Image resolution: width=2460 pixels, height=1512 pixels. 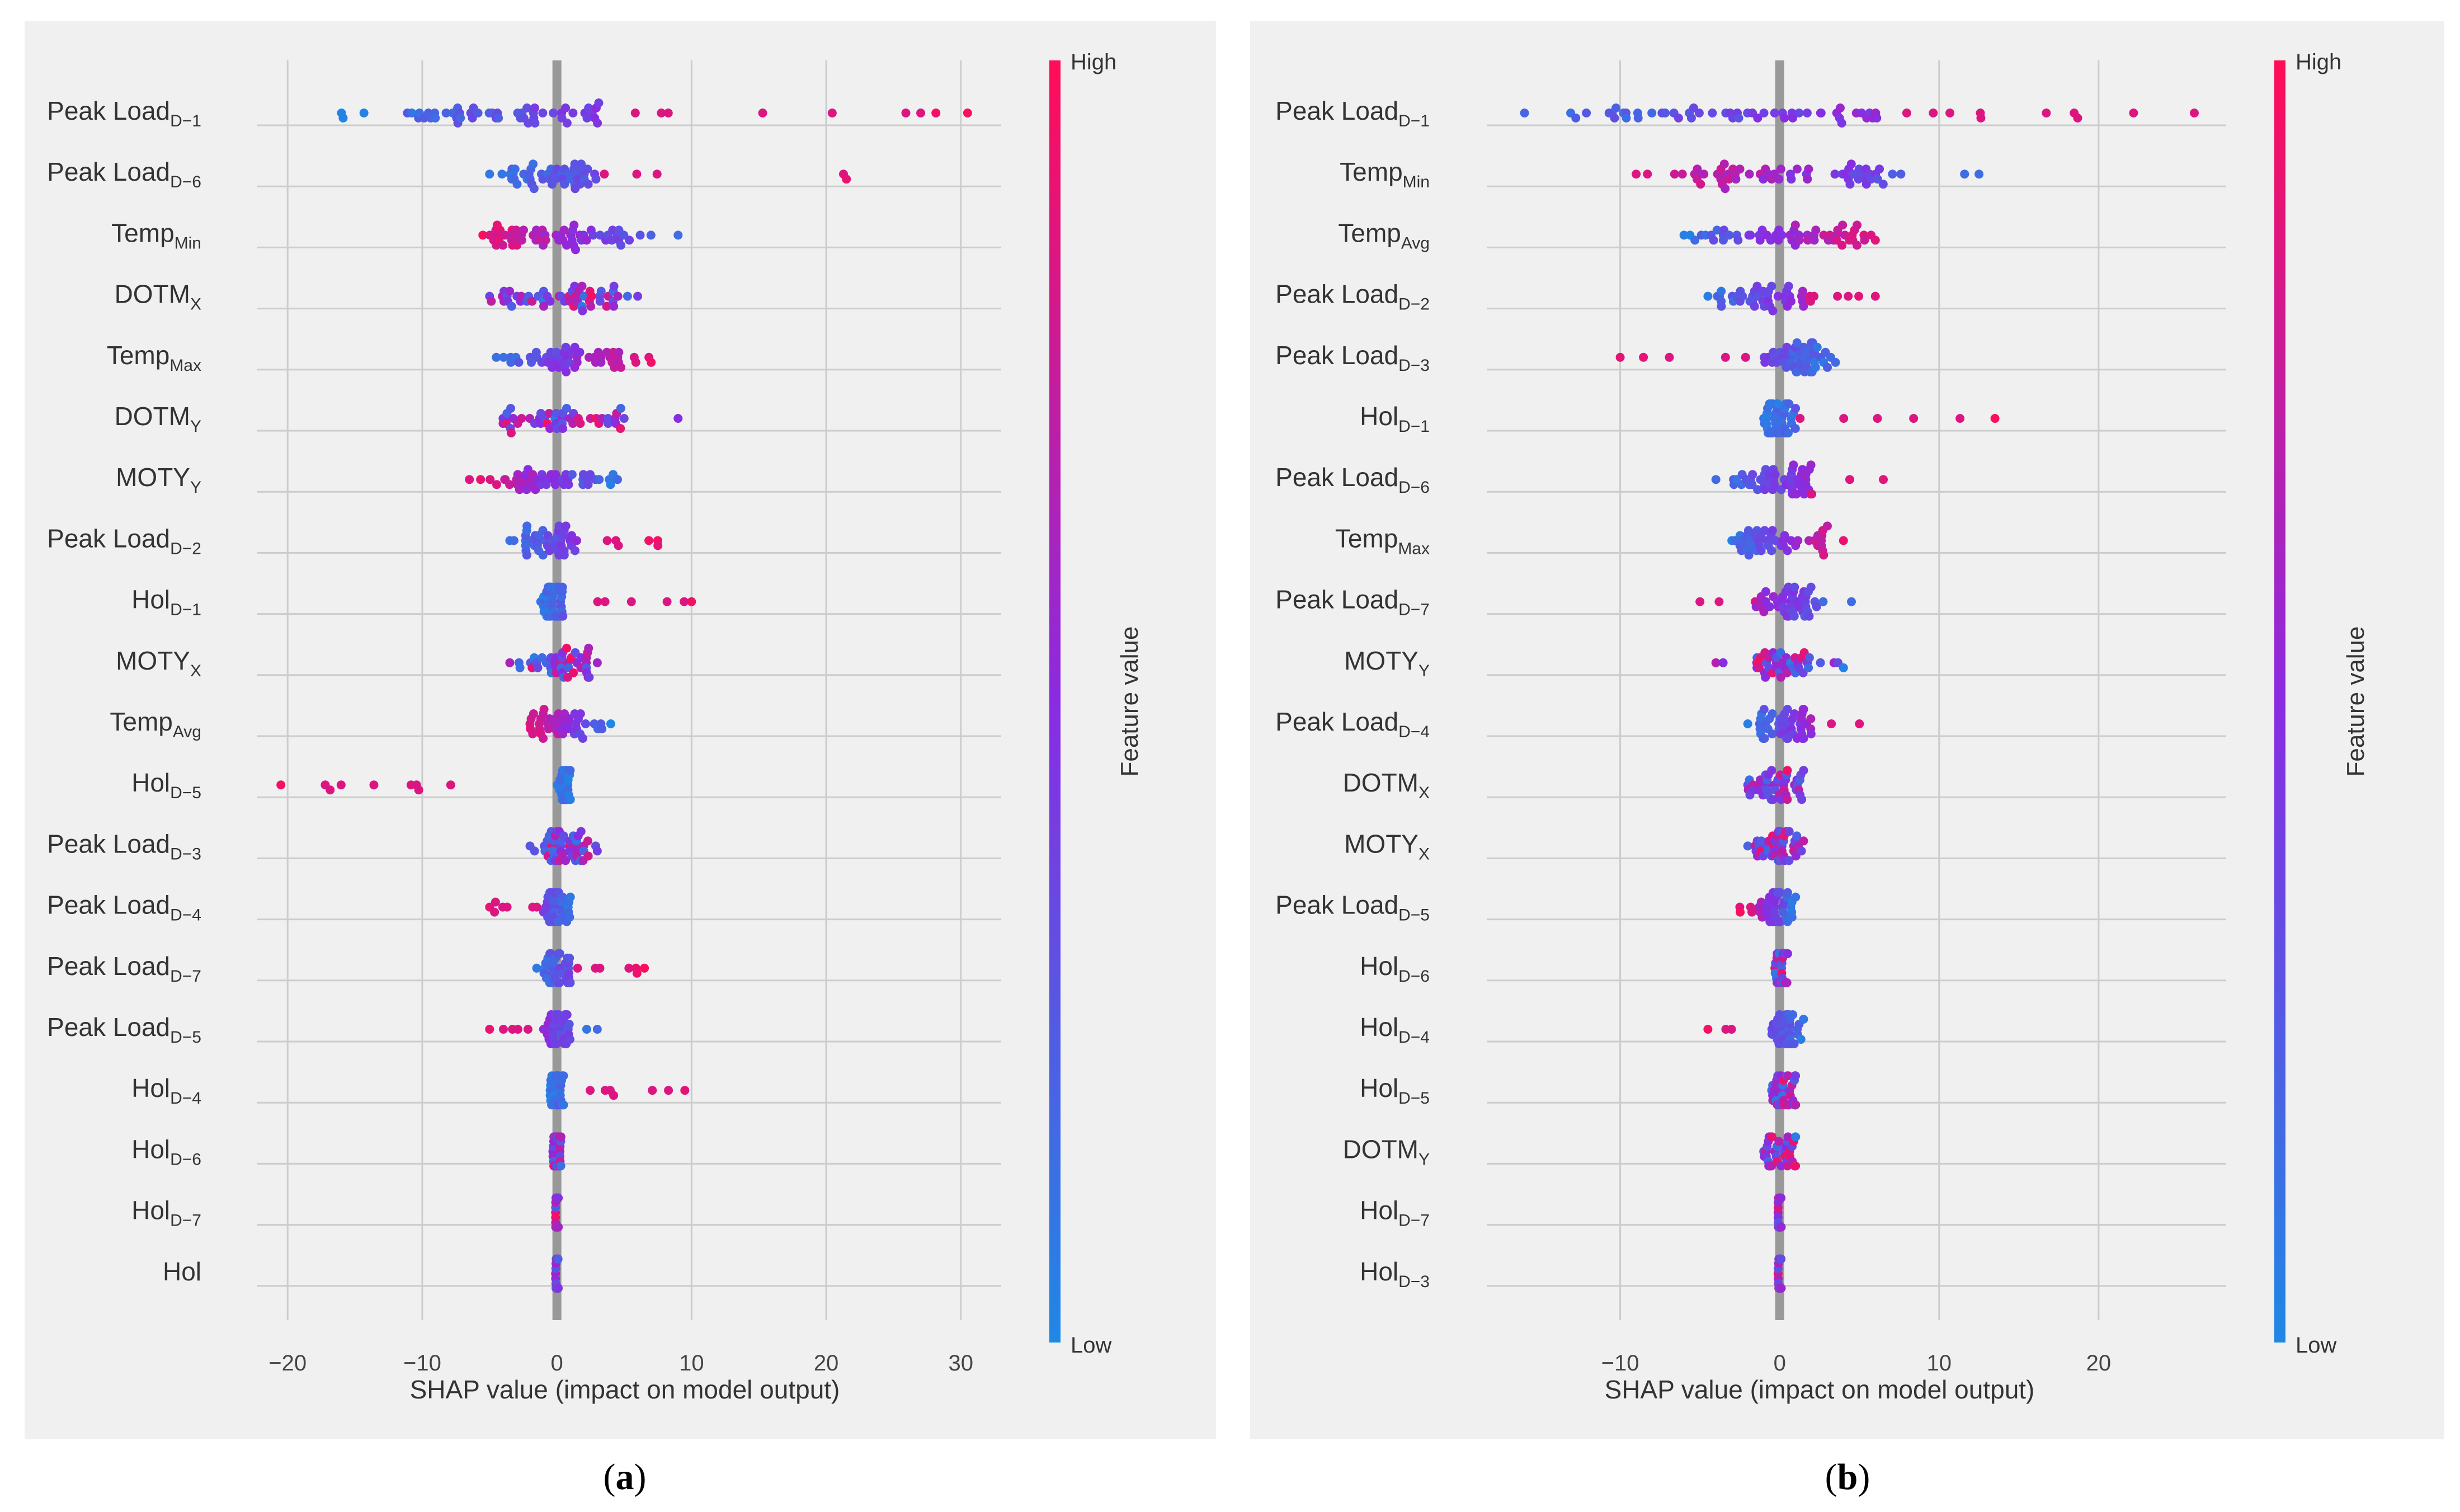 I want to click on feature-subscript: D−3, so click(x=1414, y=1282).